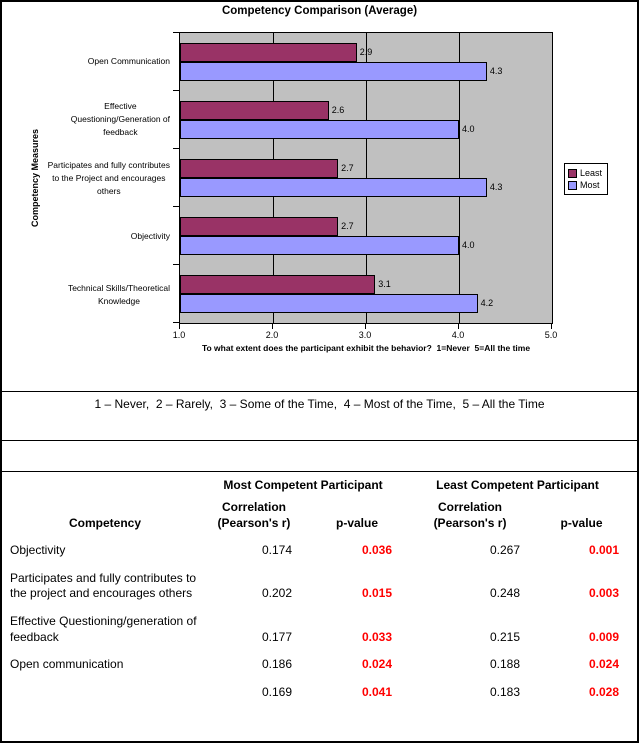 The height and width of the screenshot is (743, 639). I want to click on competency-cell: Objectivity, so click(38, 550).